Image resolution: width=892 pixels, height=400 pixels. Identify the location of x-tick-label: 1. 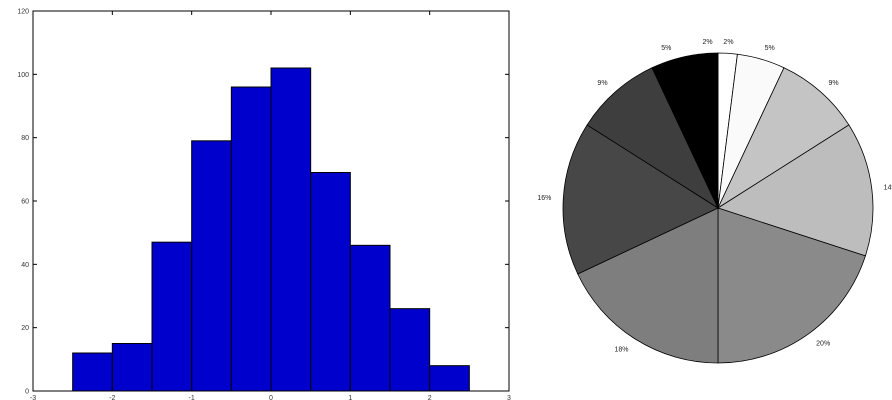
(350, 397).